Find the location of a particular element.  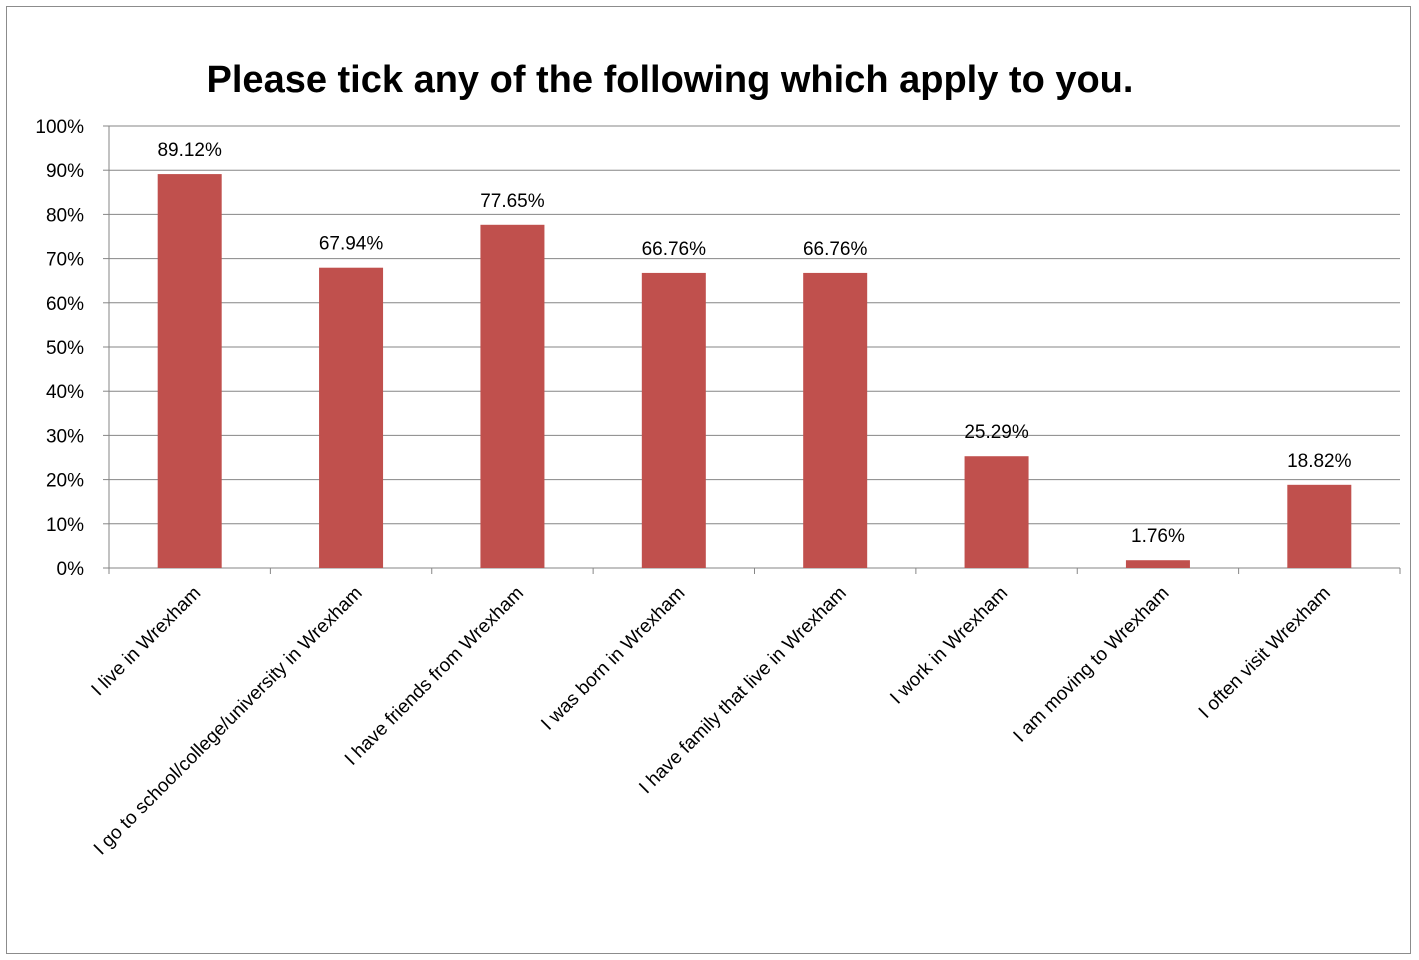

y-tick-label: 60% is located at coordinates (65, 304).